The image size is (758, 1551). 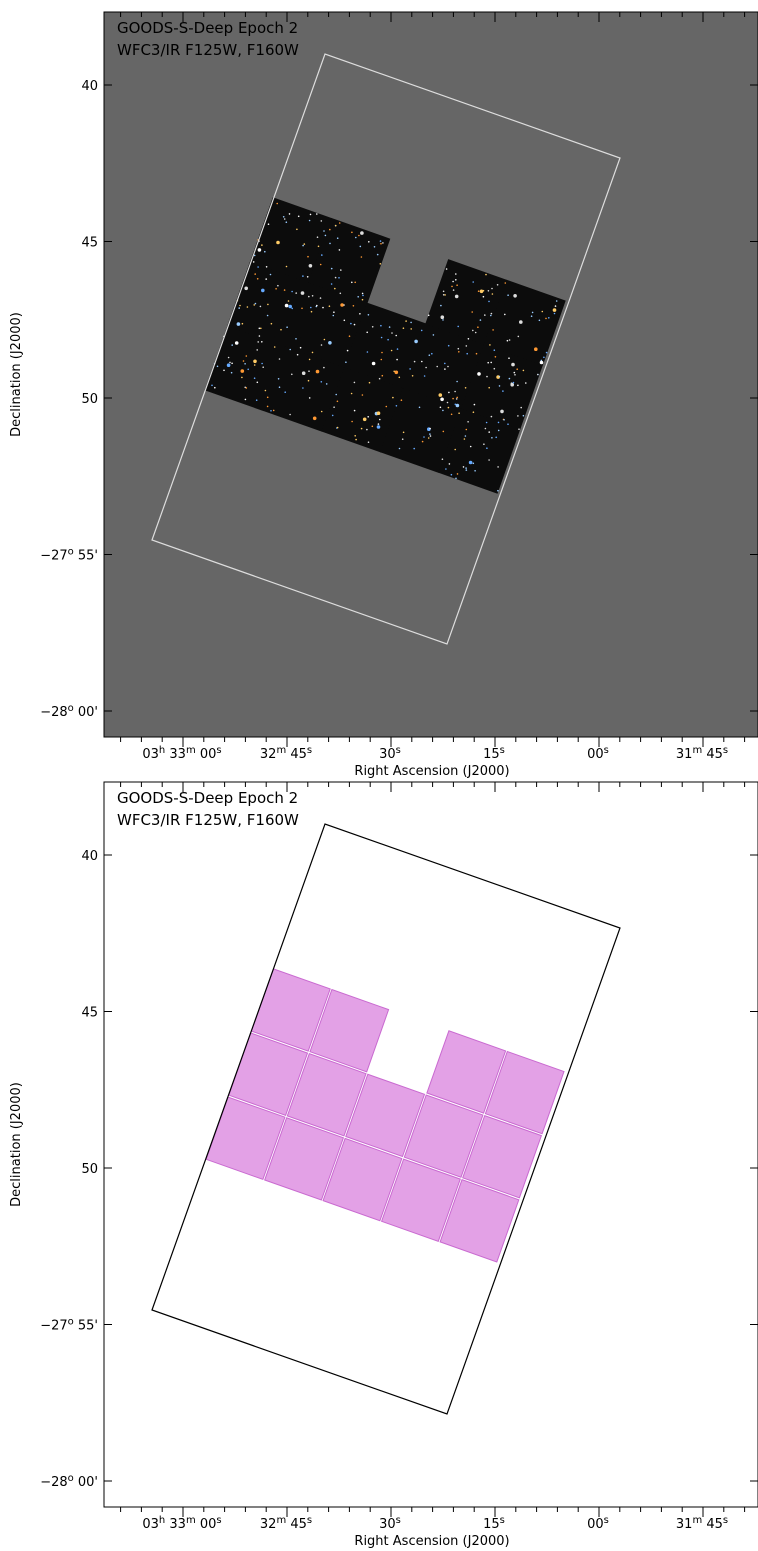 I want to click on y-axis-label: Declination (J2000), so click(x=16, y=374).